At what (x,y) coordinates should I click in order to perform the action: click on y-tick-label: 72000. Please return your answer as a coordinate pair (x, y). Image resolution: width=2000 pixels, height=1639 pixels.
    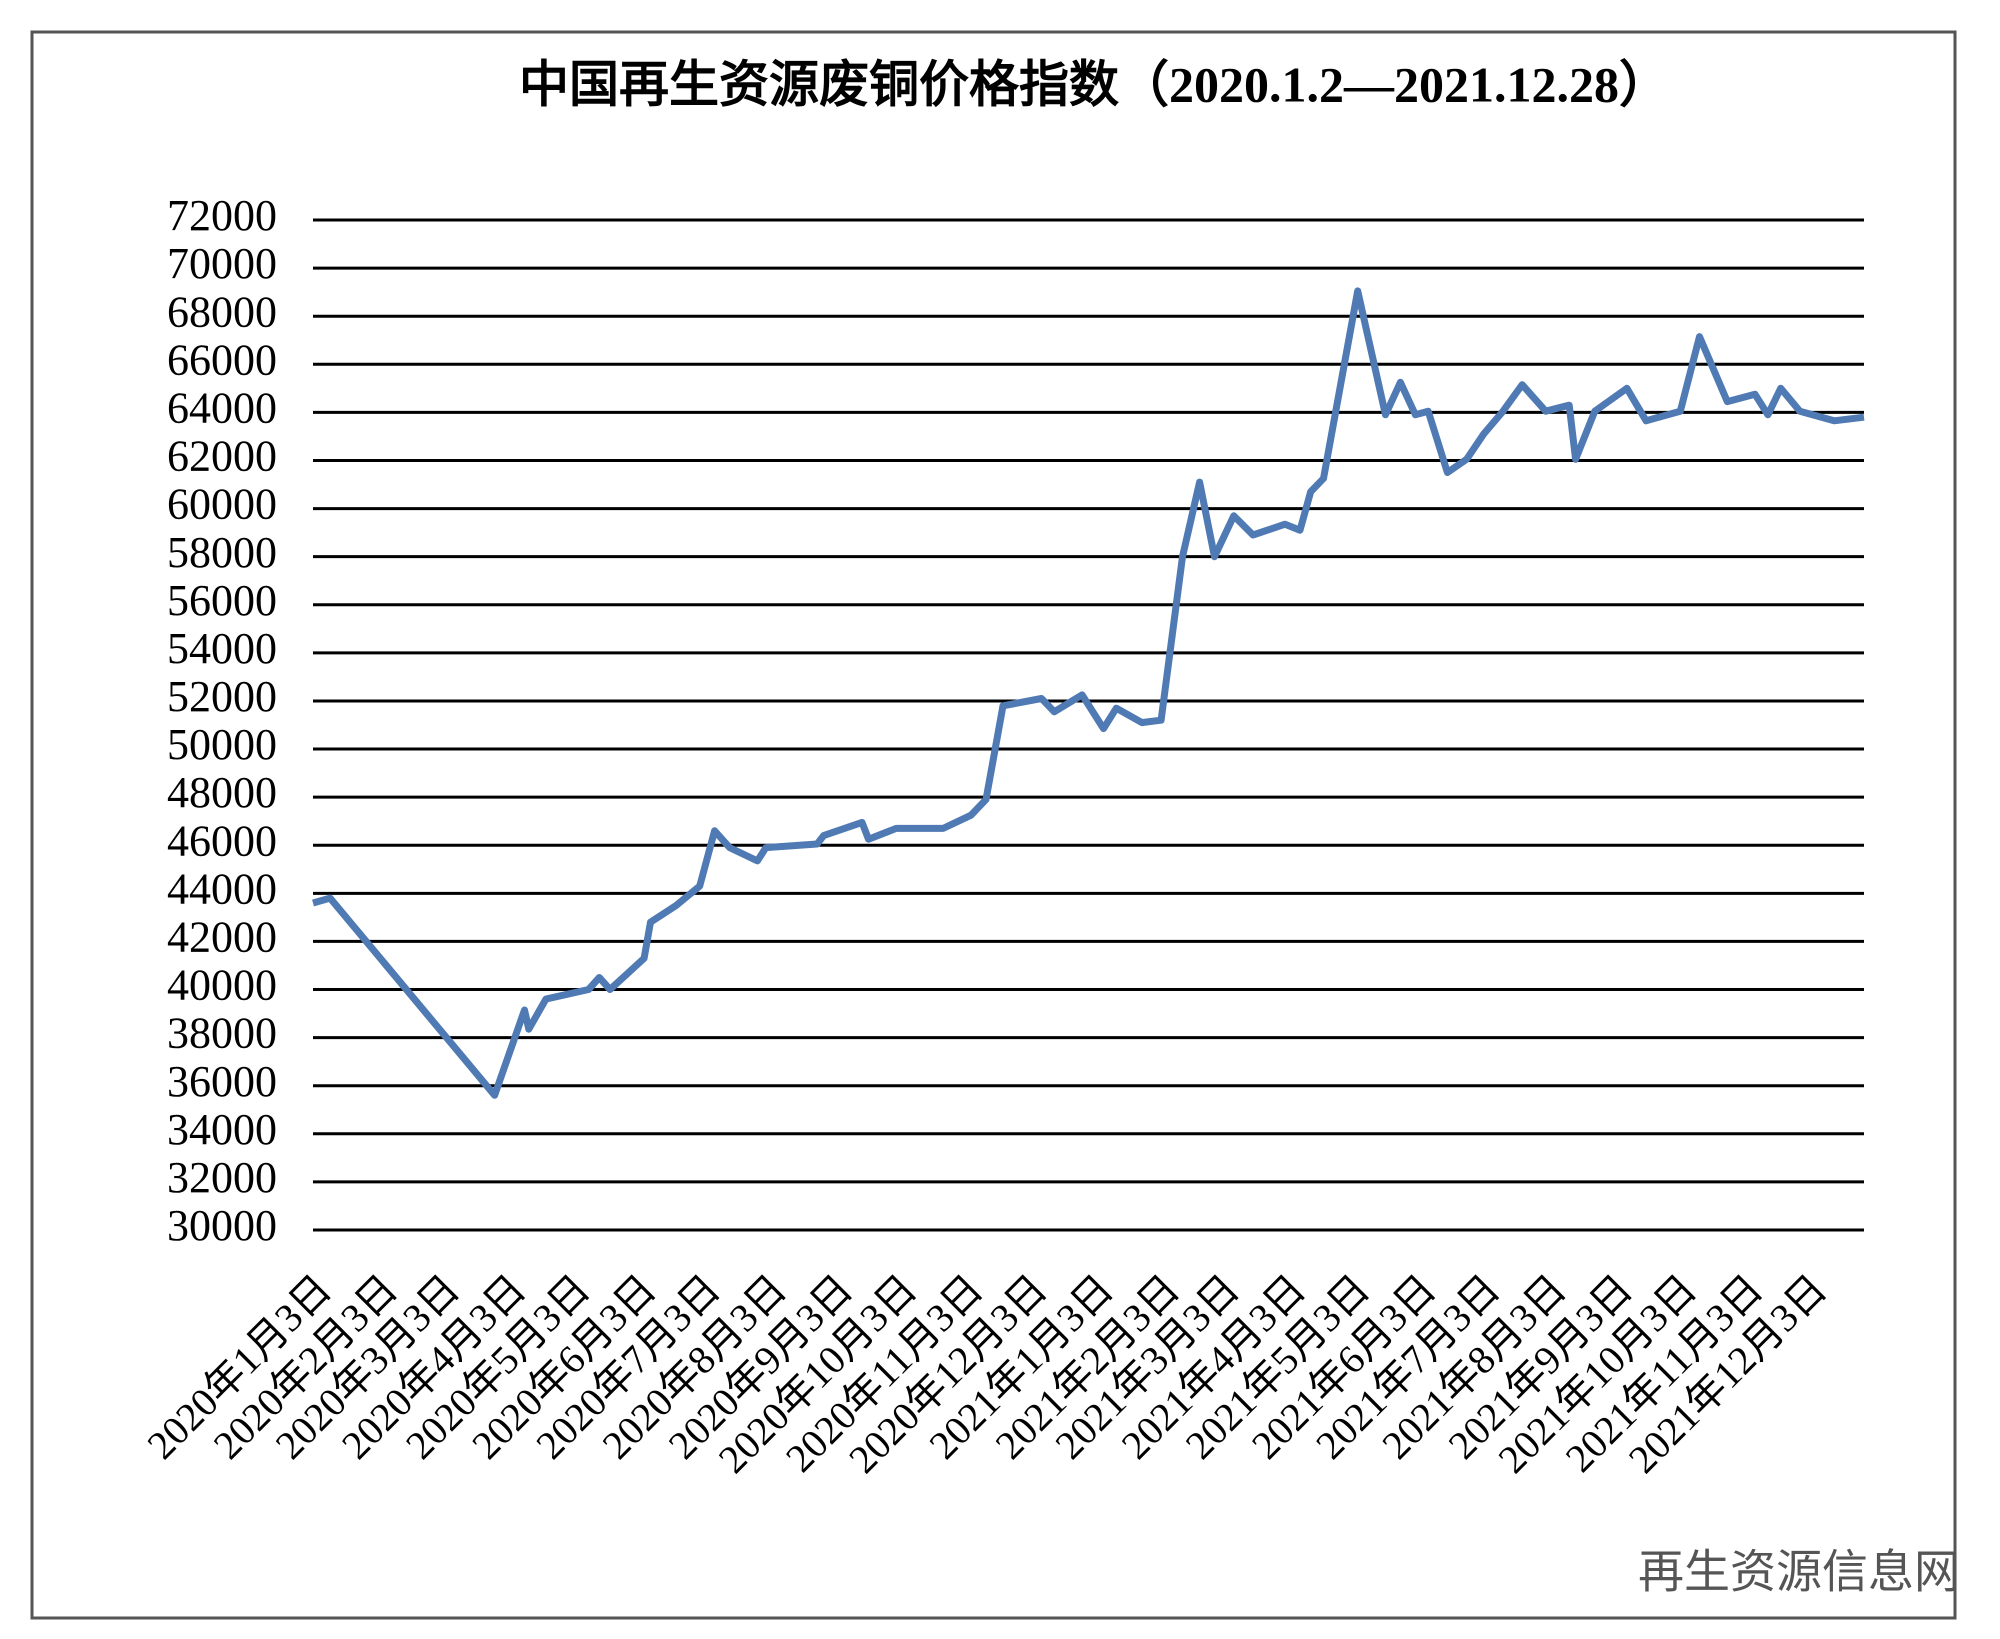
    Looking at the image, I should click on (222, 215).